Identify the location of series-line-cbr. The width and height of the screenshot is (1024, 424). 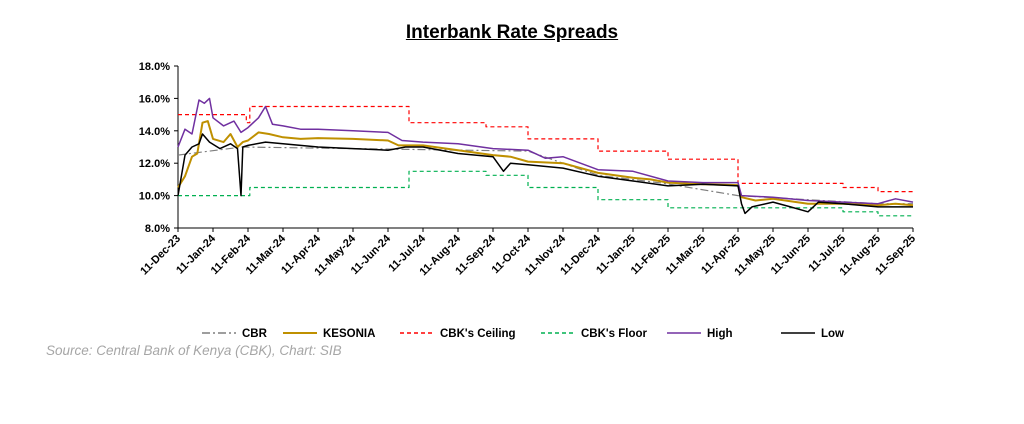
(545, 175).